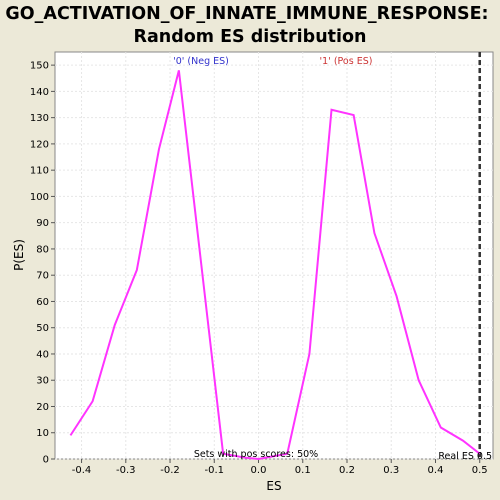  What do you see at coordinates (280, 467) in the screenshot?
I see `x-axis-ticks: -0.4 -0.3 -0.2 -0.1 0.0 0.1 0.2 0.3 0.4 0.5` at bounding box center [280, 467].